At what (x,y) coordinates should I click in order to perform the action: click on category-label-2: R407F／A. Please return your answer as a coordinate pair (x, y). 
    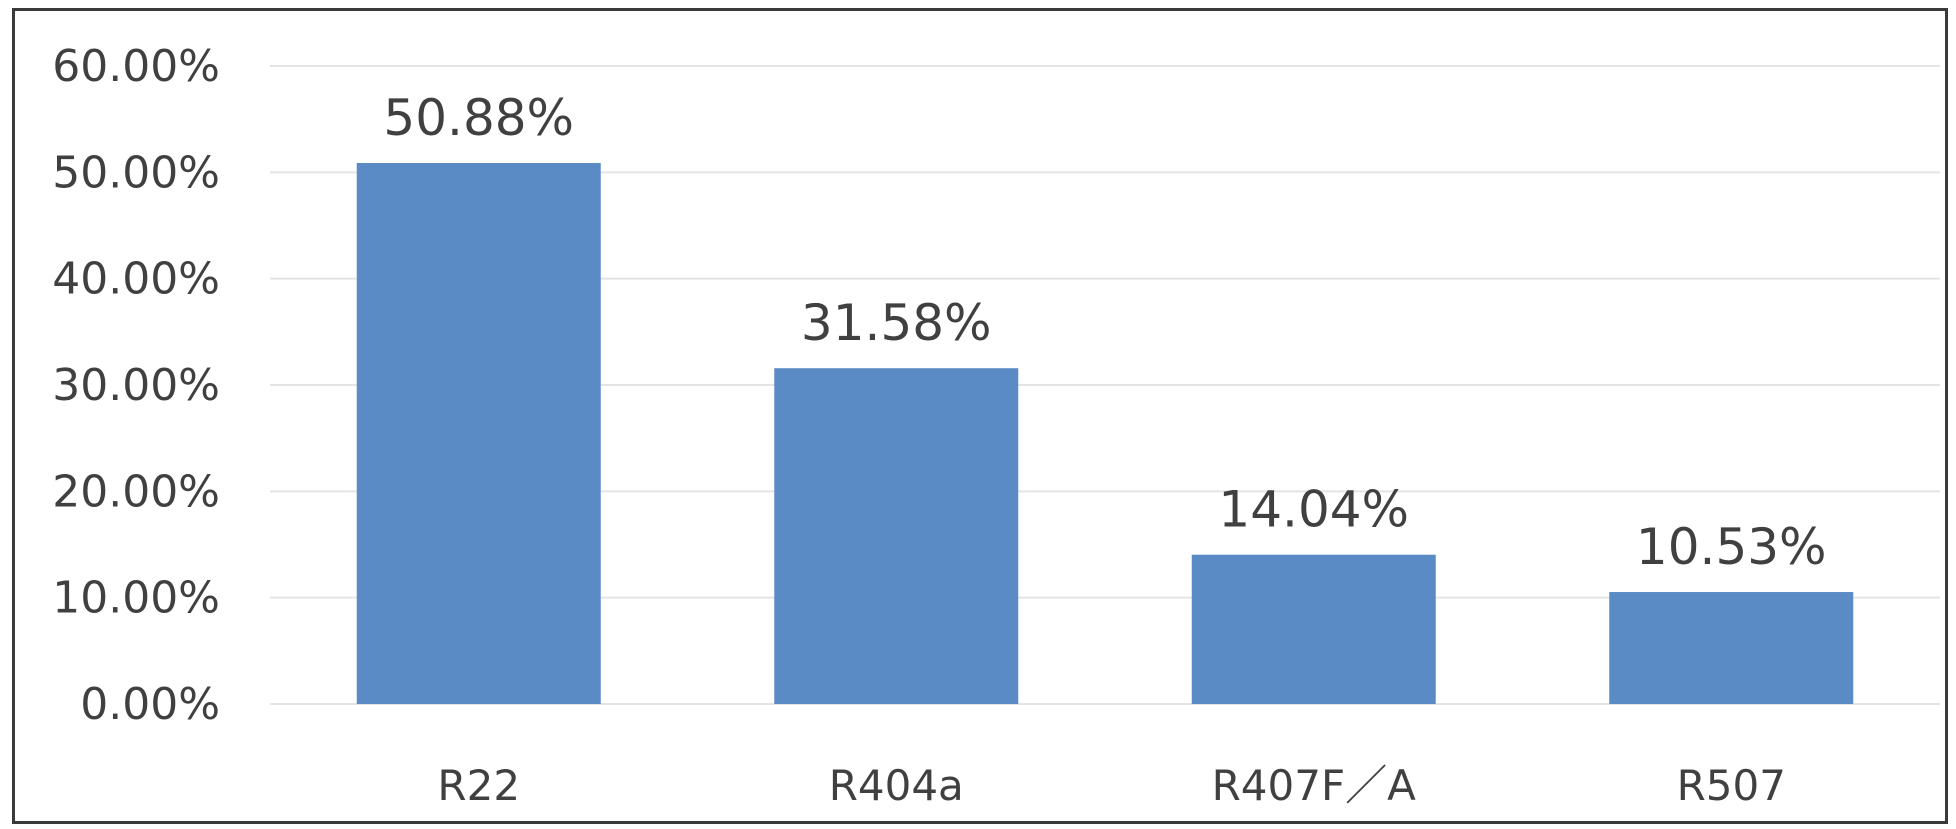
    Looking at the image, I should click on (1314, 785).